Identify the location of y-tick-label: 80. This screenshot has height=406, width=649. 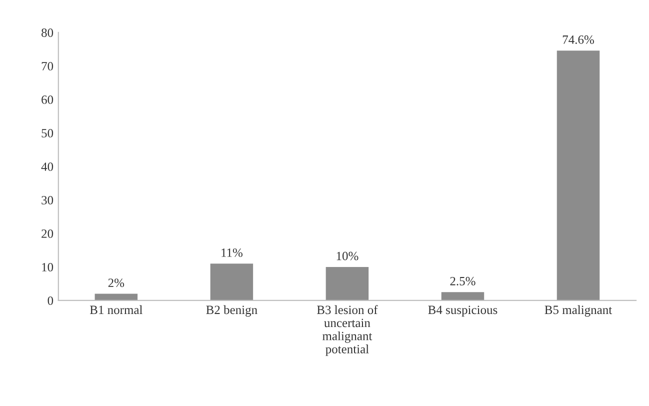
(48, 32).